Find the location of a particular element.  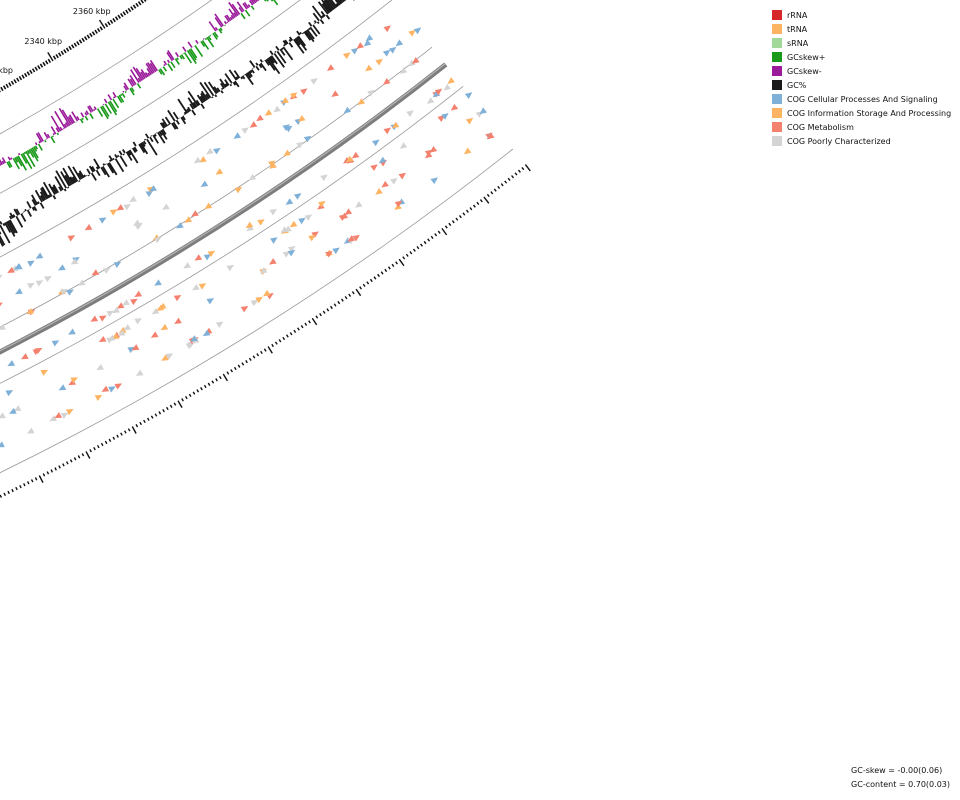

legend-item-gcskew-minus: GCskew- is located at coordinates (861, 71).